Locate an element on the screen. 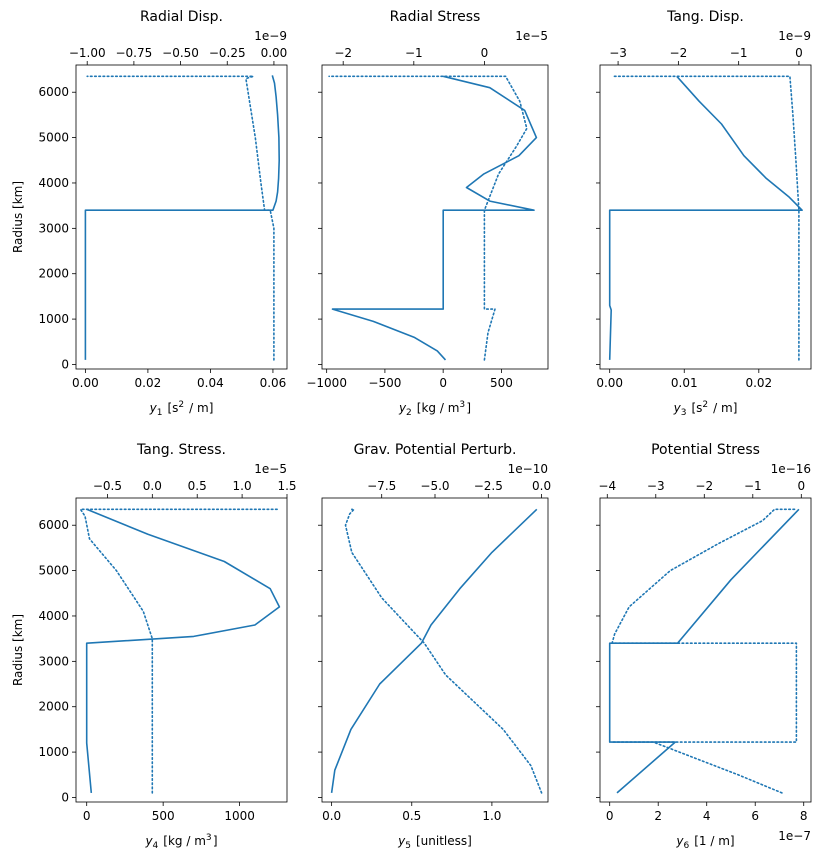 The width and height of the screenshot is (821, 864). y-tick-label: 0 is located at coordinates (65, 797).